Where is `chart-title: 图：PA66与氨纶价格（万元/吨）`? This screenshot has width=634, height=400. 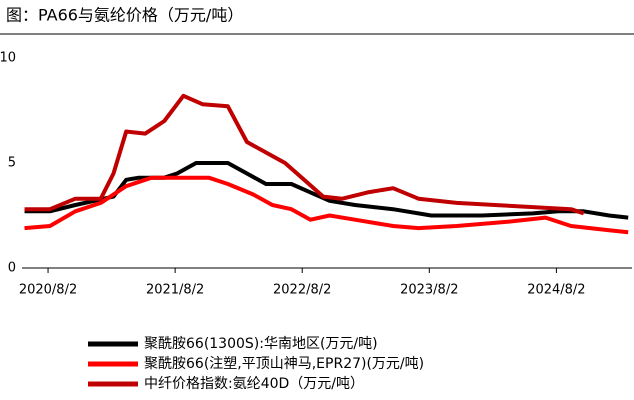 chart-title: 图：PA66与氨纶价格（万元/吨） is located at coordinates (124, 15).